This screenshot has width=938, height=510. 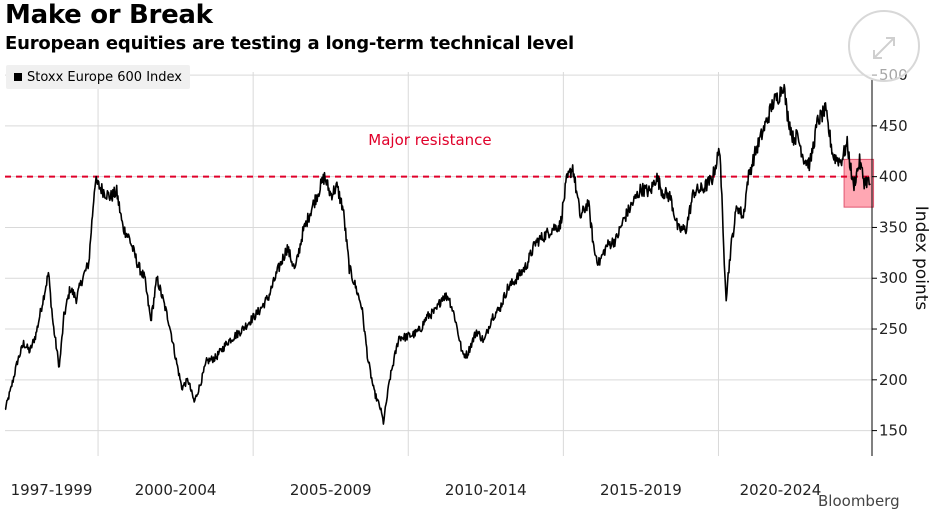 What do you see at coordinates (18, 77) in the screenshot?
I see `legend-swatch` at bounding box center [18, 77].